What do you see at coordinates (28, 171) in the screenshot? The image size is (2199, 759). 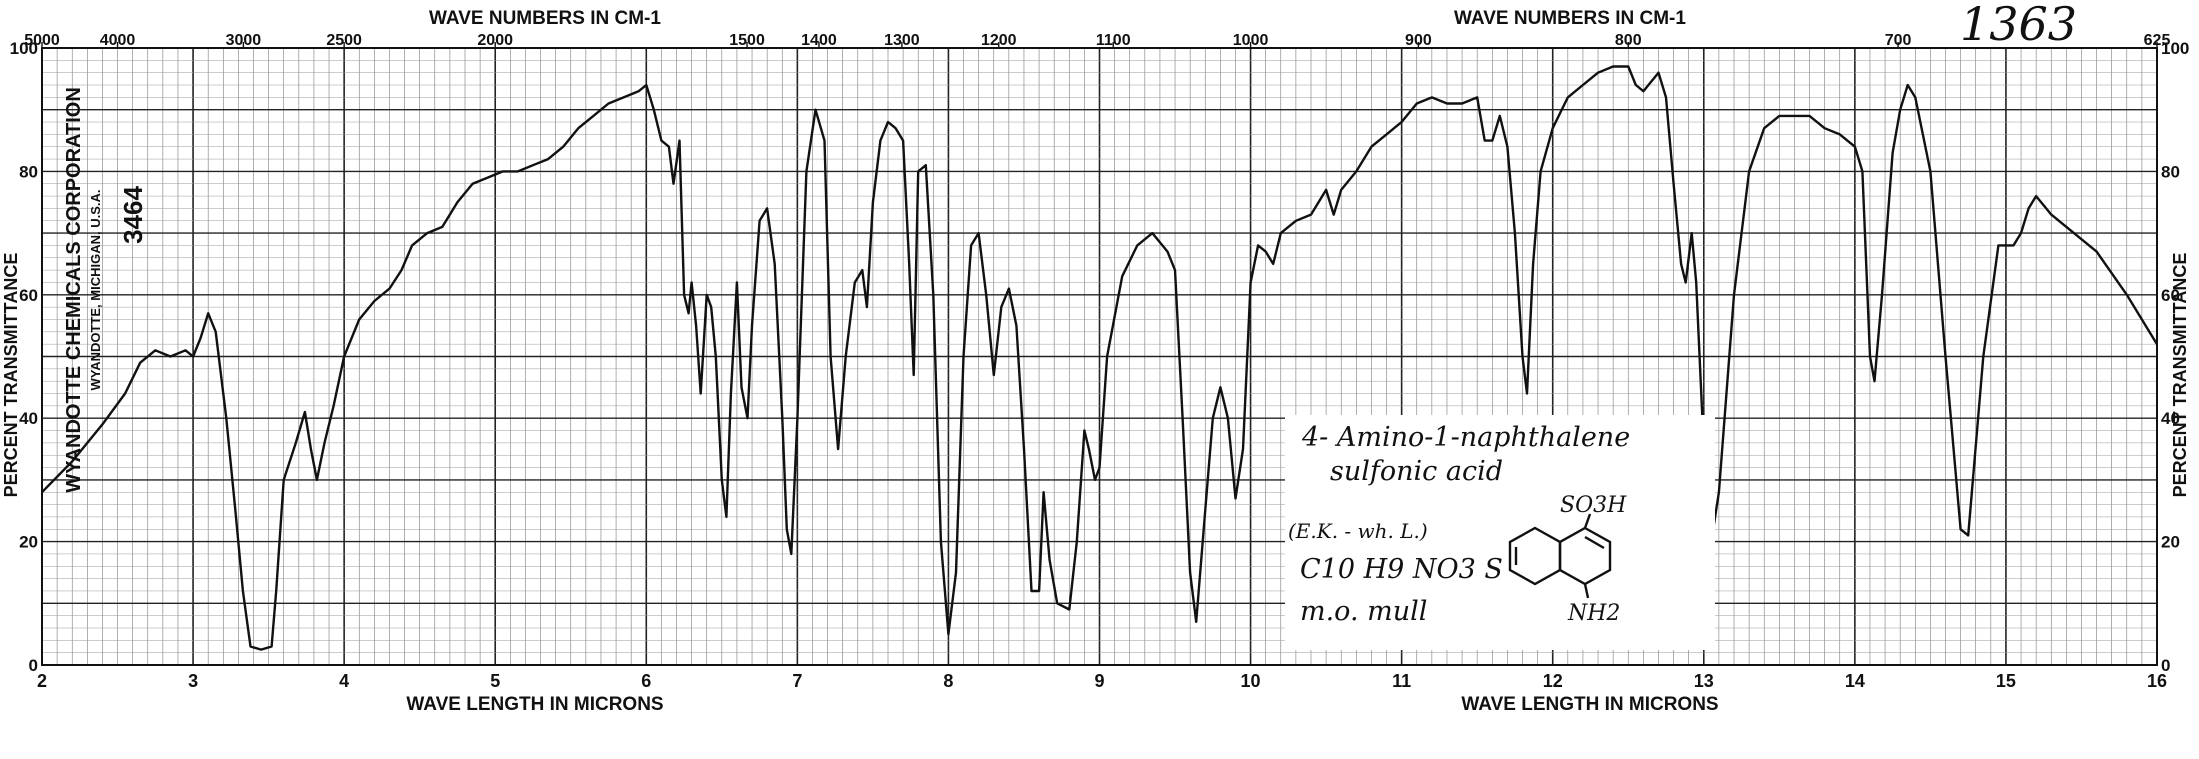 I see `y-tick-label-left: 80` at bounding box center [28, 171].